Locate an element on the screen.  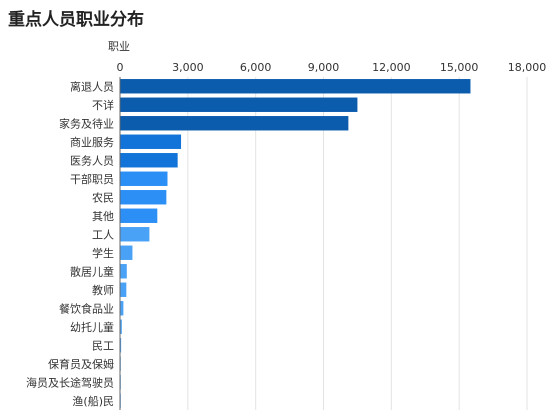
category-label: 保育员及保姆 is located at coordinates (81, 364).